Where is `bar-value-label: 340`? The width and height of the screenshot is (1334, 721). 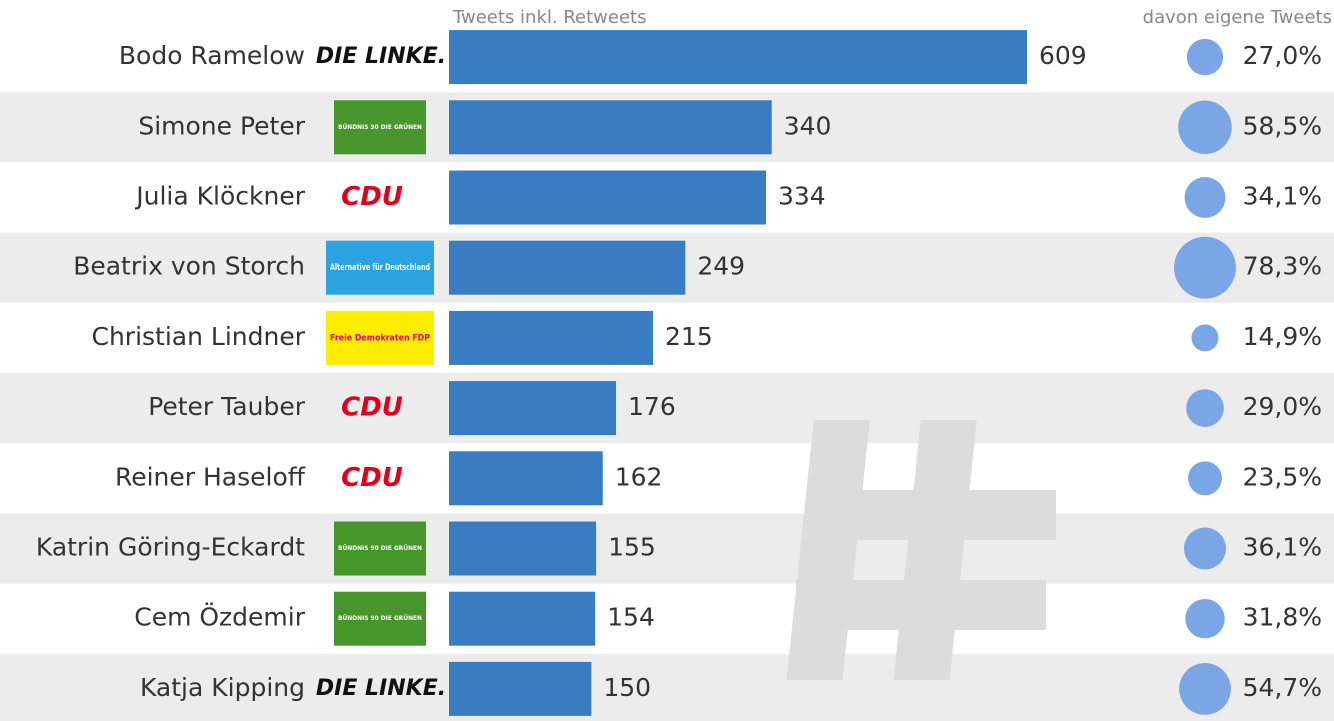 bar-value-label: 340 is located at coordinates (808, 125).